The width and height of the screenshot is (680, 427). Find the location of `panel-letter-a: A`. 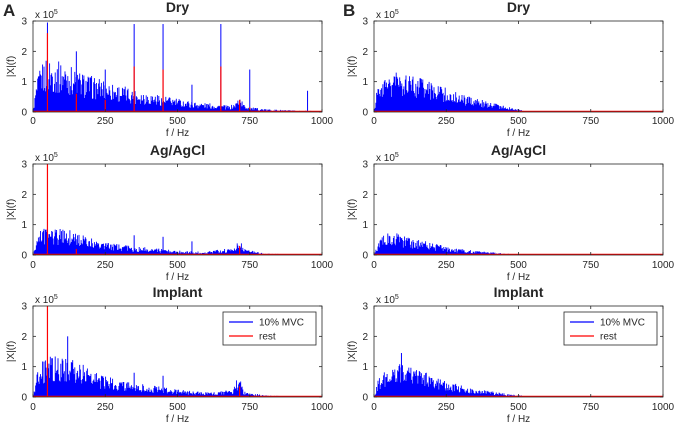

panel-letter-a: A is located at coordinates (9, 10).